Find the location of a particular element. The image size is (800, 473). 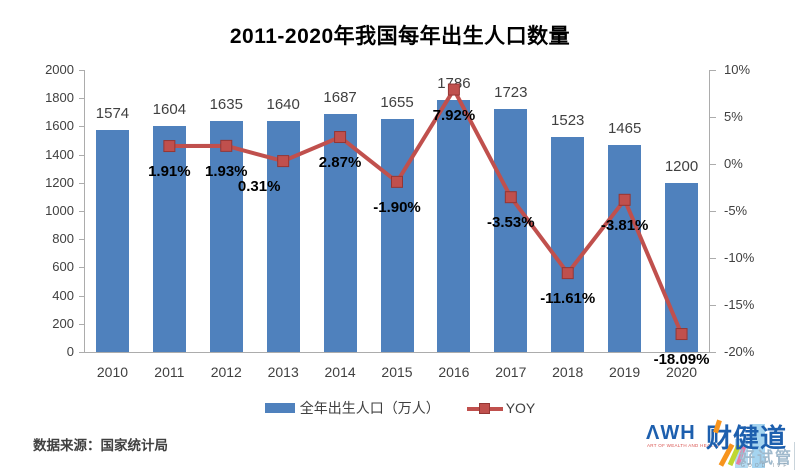

legend-yoy-label: YOY is located at coordinates (520, 408).